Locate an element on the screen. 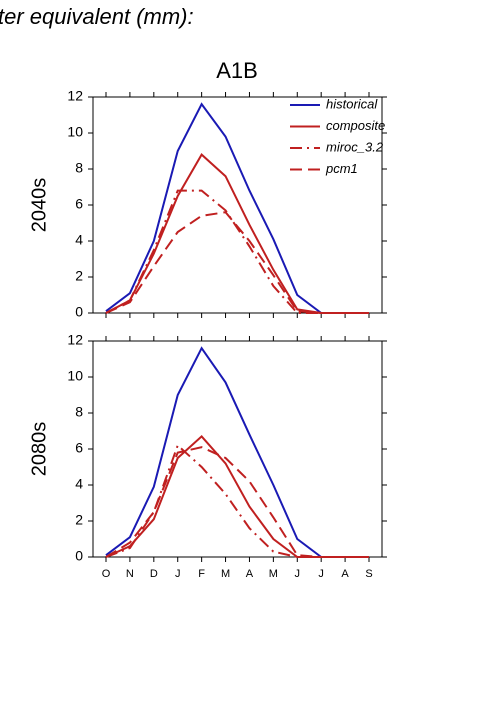 Image resolution: width=501 pixels, height=709 pixels. y-axis-label: 2040s is located at coordinates (39, 205).